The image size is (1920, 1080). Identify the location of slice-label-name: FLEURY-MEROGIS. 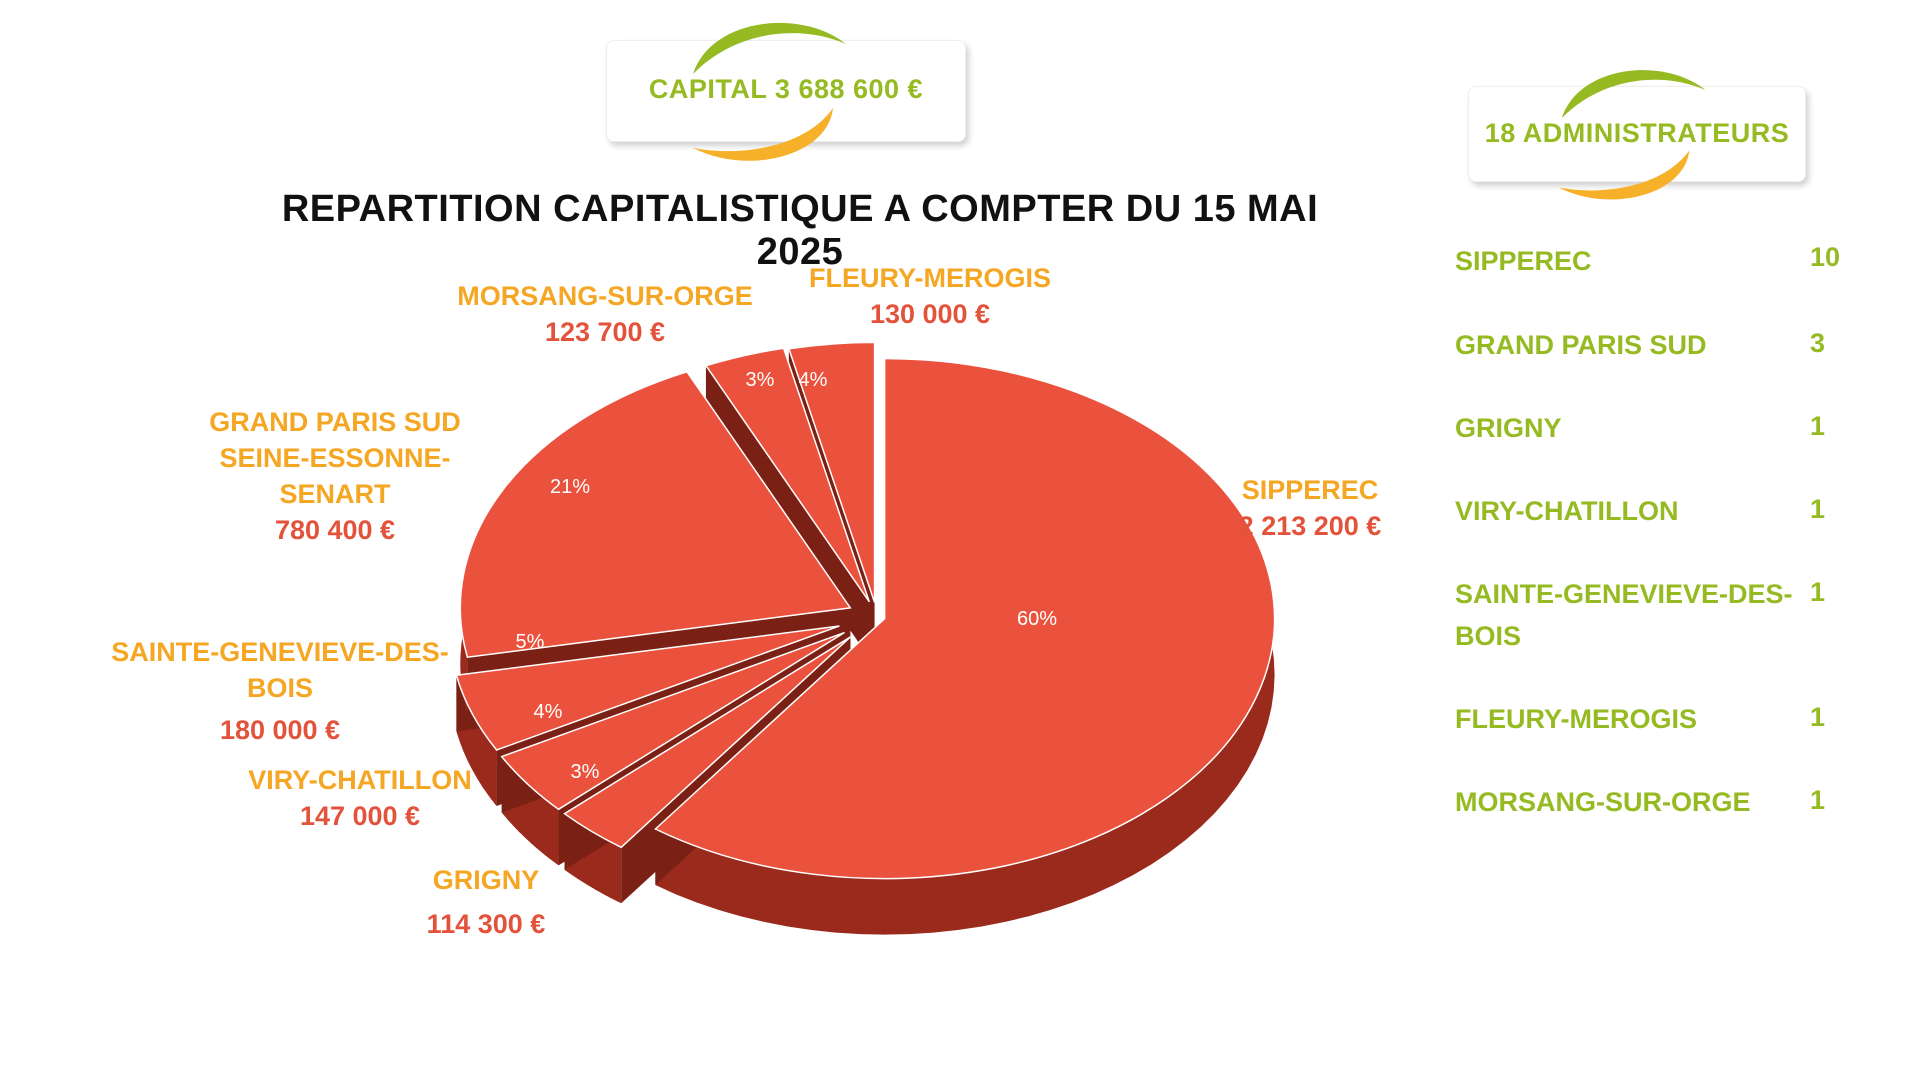
(929, 278).